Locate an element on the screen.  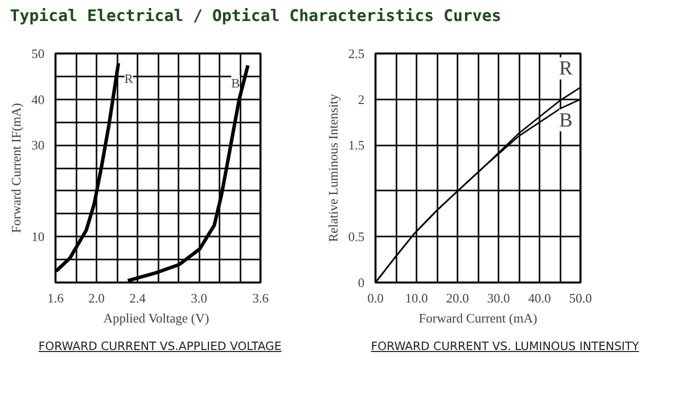
x-tick-label: 3.6 is located at coordinates (261, 298).